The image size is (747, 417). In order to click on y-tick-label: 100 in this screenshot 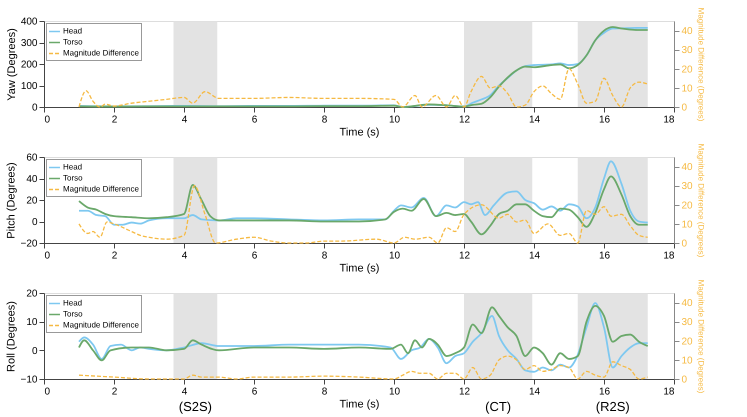, I will do `click(29, 86)`.